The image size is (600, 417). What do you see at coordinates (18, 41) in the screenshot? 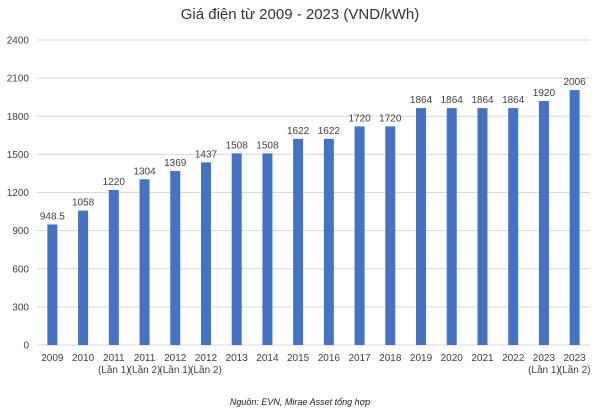
I see `y-tick-label: 2400` at bounding box center [18, 41].